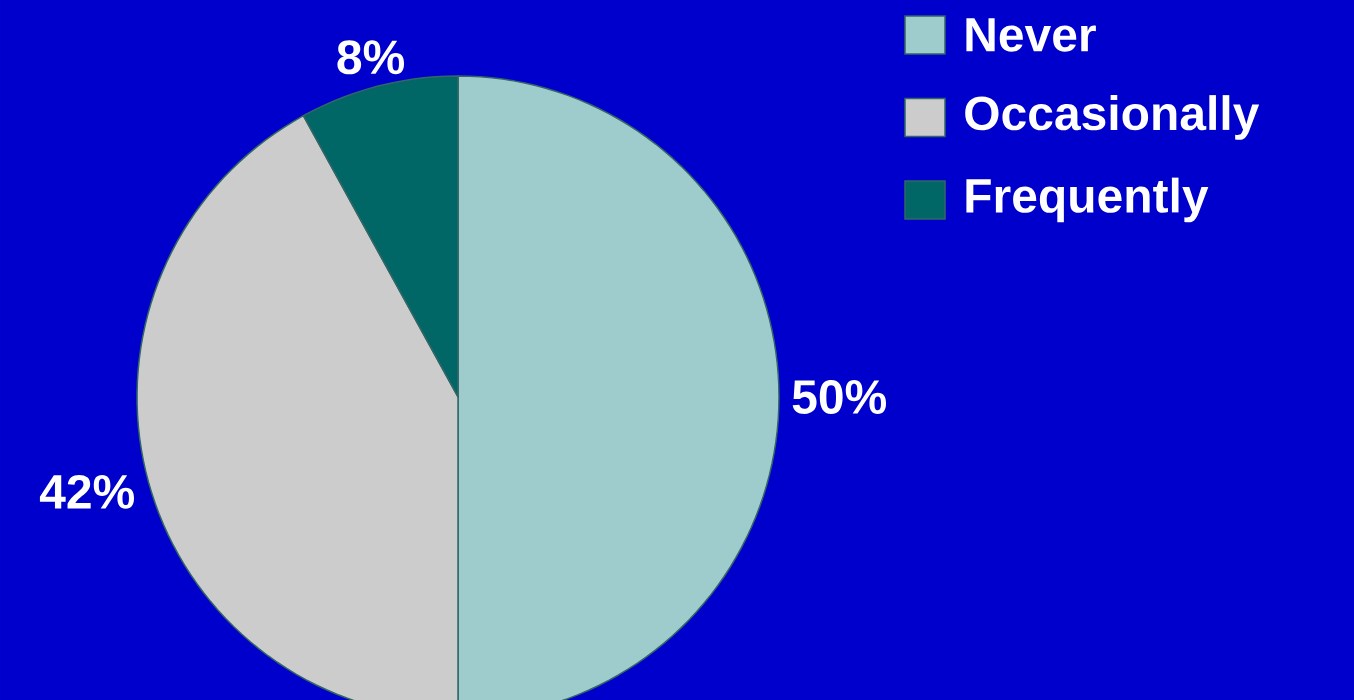 The height and width of the screenshot is (700, 1354). What do you see at coordinates (839, 396) in the screenshot?
I see `data-label: 50%` at bounding box center [839, 396].